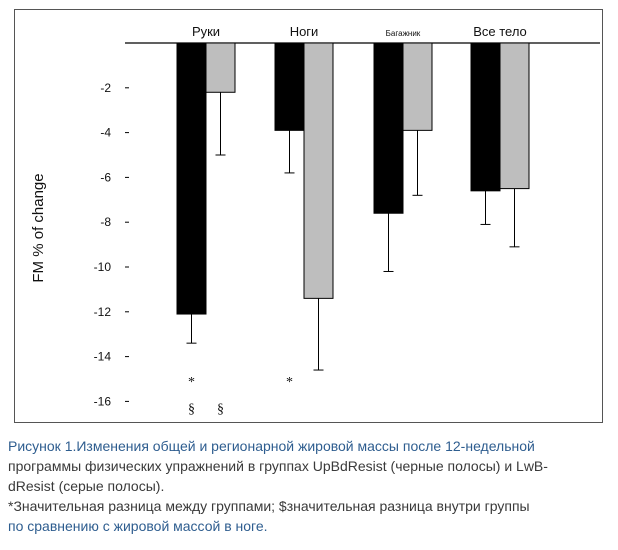  Describe the element at coordinates (103, 267) in the screenshot. I see `y-tick-label: -10` at that location.